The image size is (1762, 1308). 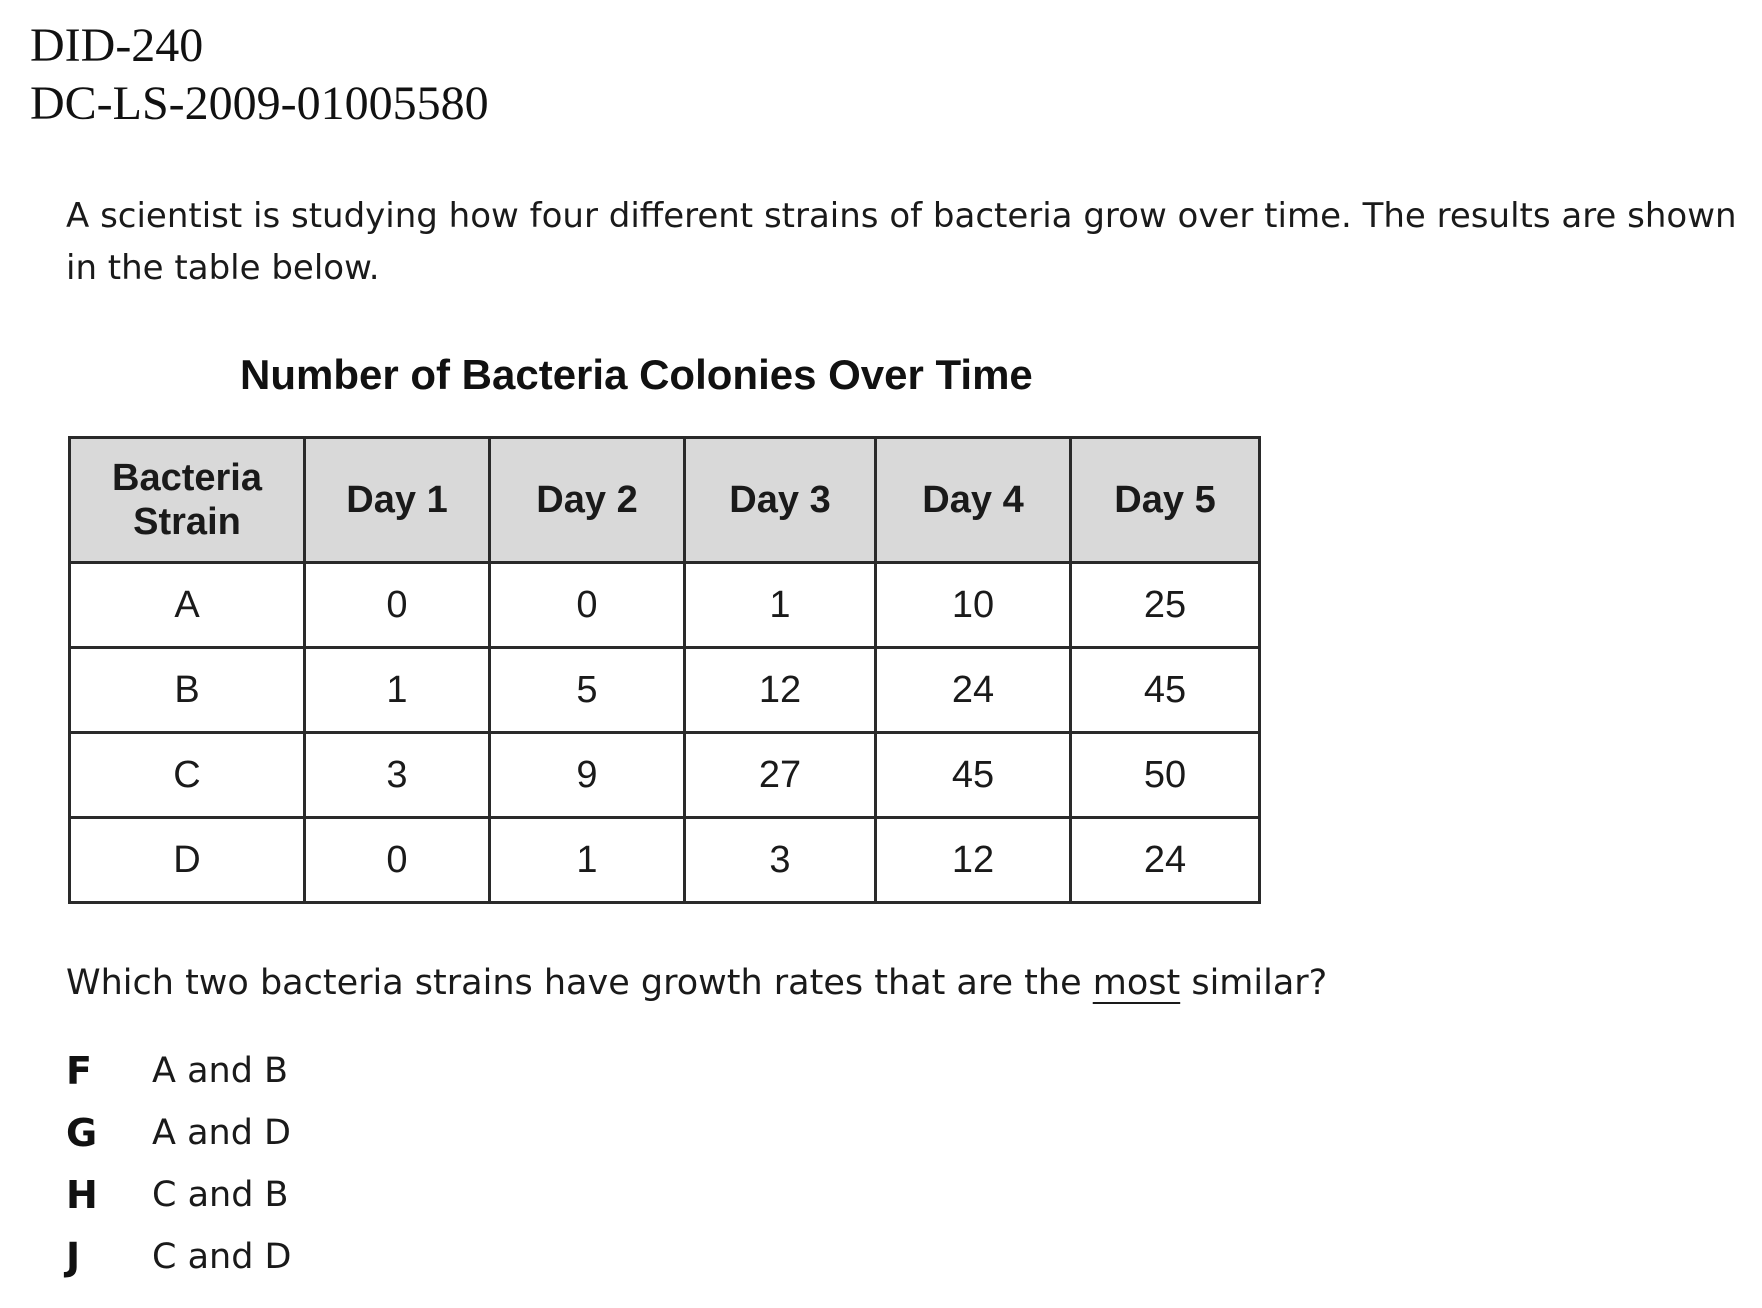 I want to click on choice-text: C and D, so click(x=222, y=1257).